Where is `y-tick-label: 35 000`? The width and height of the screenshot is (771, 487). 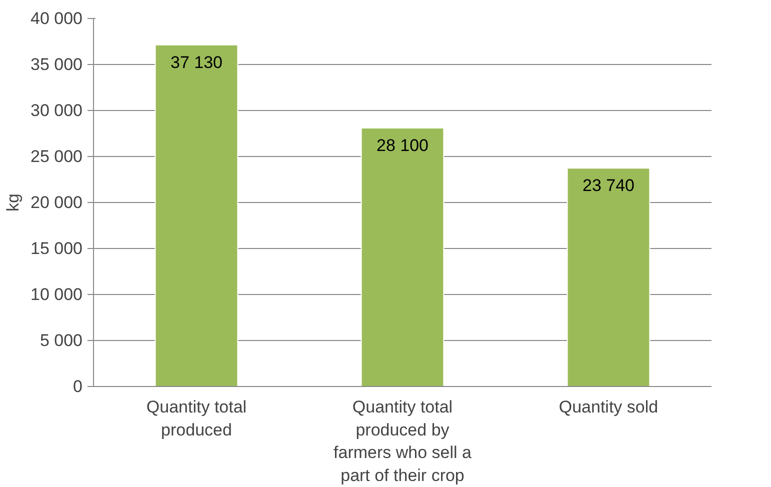 y-tick-label: 35 000 is located at coordinates (56, 64).